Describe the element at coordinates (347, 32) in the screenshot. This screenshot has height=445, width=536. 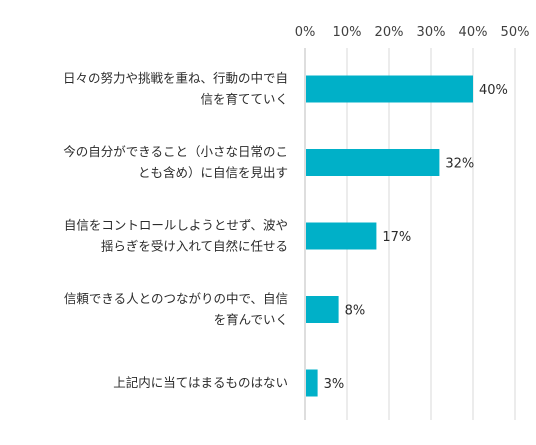
I see `x-tick-label: 10%` at that location.